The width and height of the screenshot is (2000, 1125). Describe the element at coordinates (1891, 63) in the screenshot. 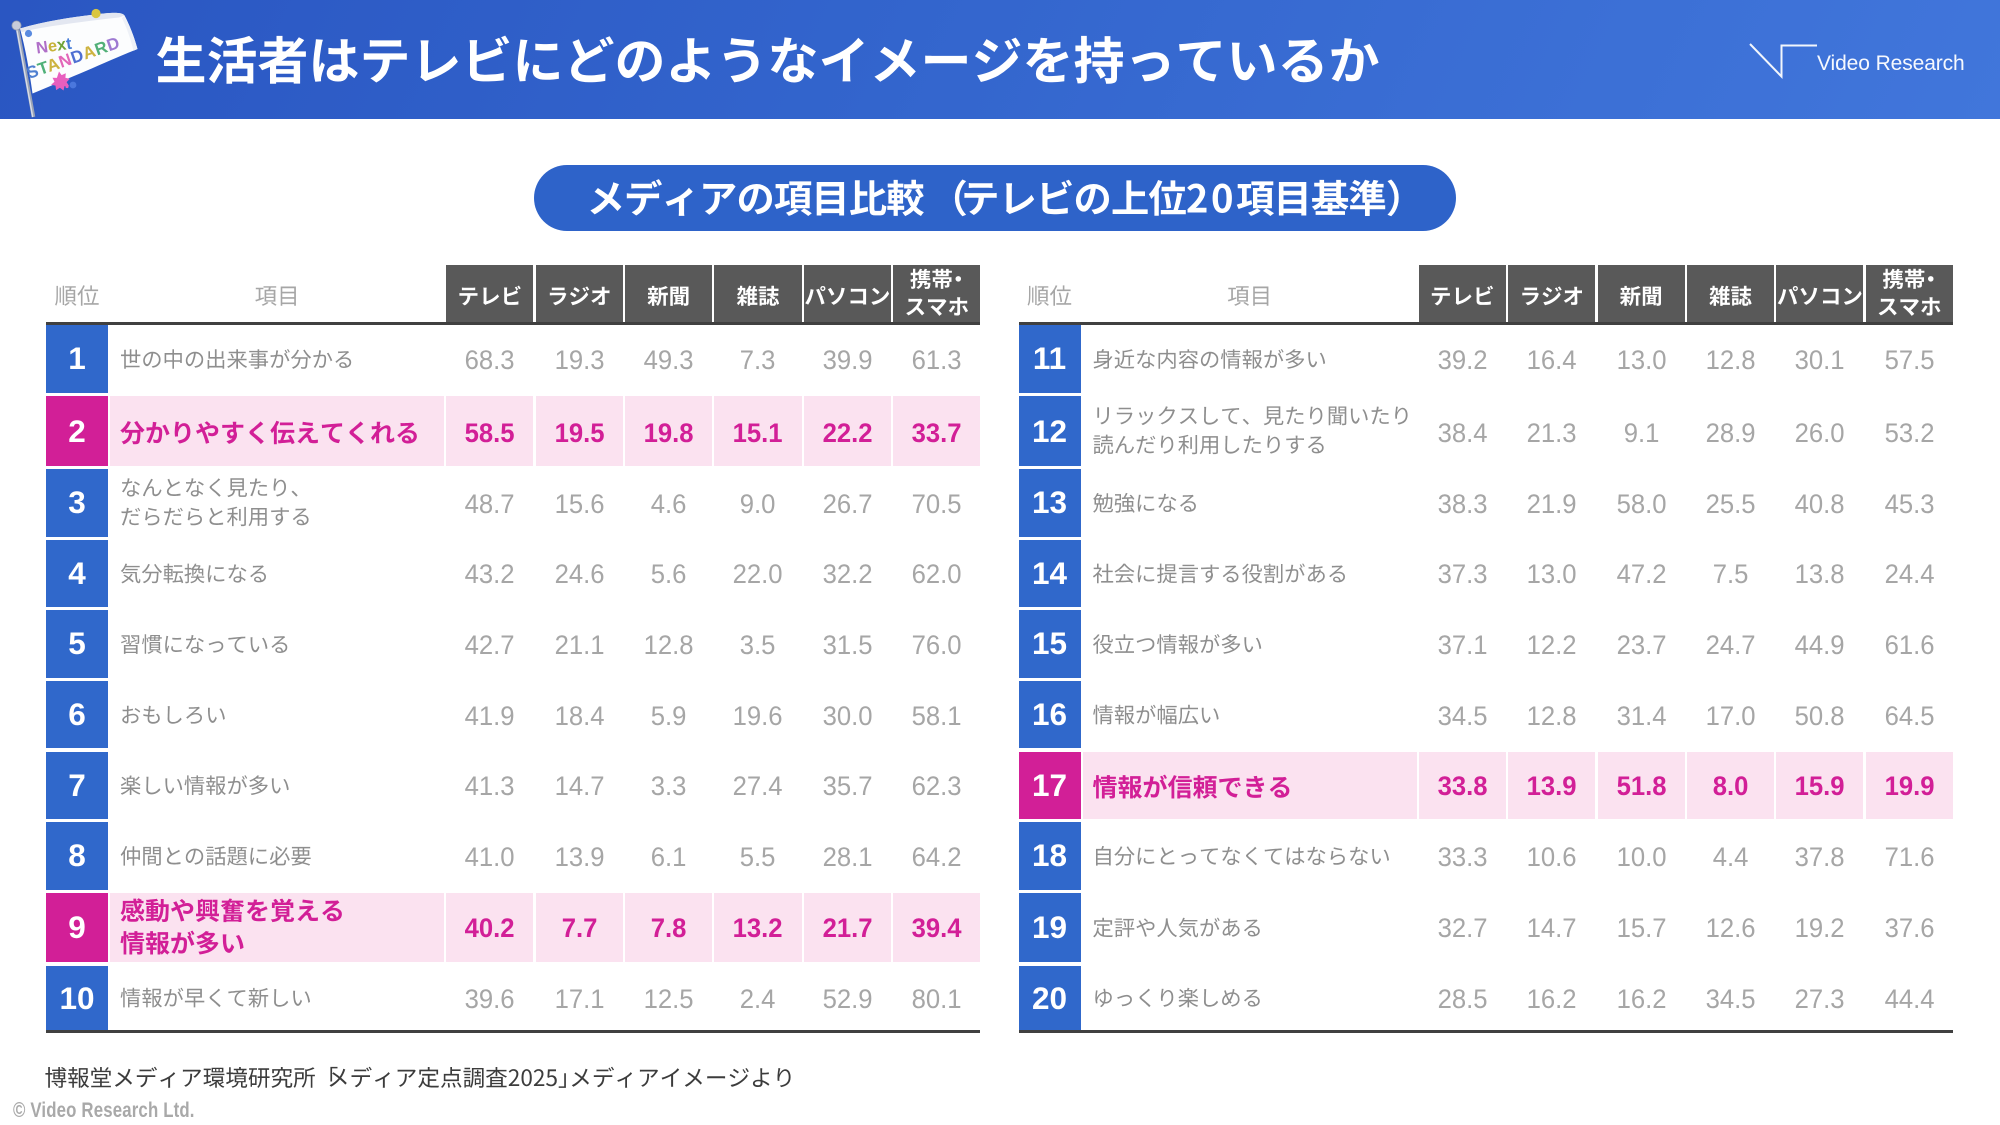

I see `svg-text: Video Research` at that location.